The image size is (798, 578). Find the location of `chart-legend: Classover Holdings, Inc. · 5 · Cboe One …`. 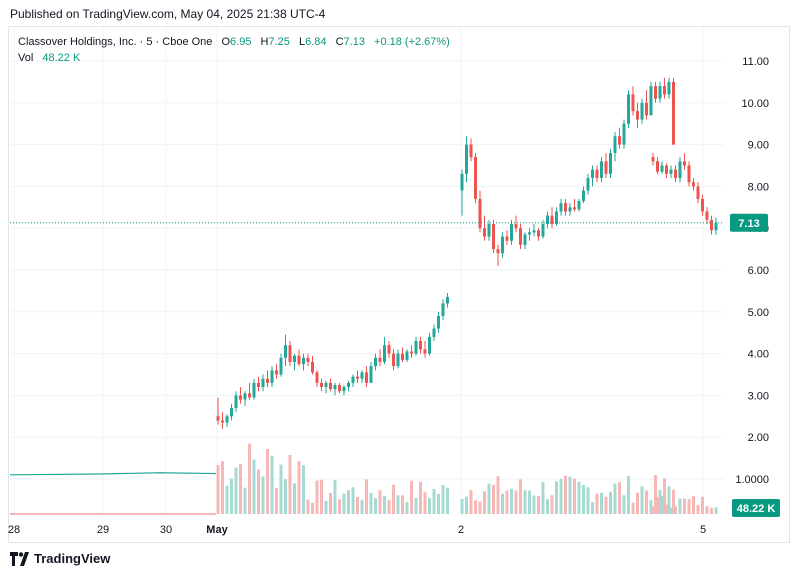

chart-legend: Classover Holdings, Inc. · 5 · Cboe One … is located at coordinates (234, 50).